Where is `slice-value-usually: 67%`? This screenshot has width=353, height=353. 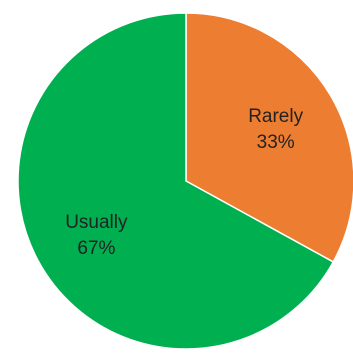
slice-value-usually: 67% is located at coordinates (96, 248).